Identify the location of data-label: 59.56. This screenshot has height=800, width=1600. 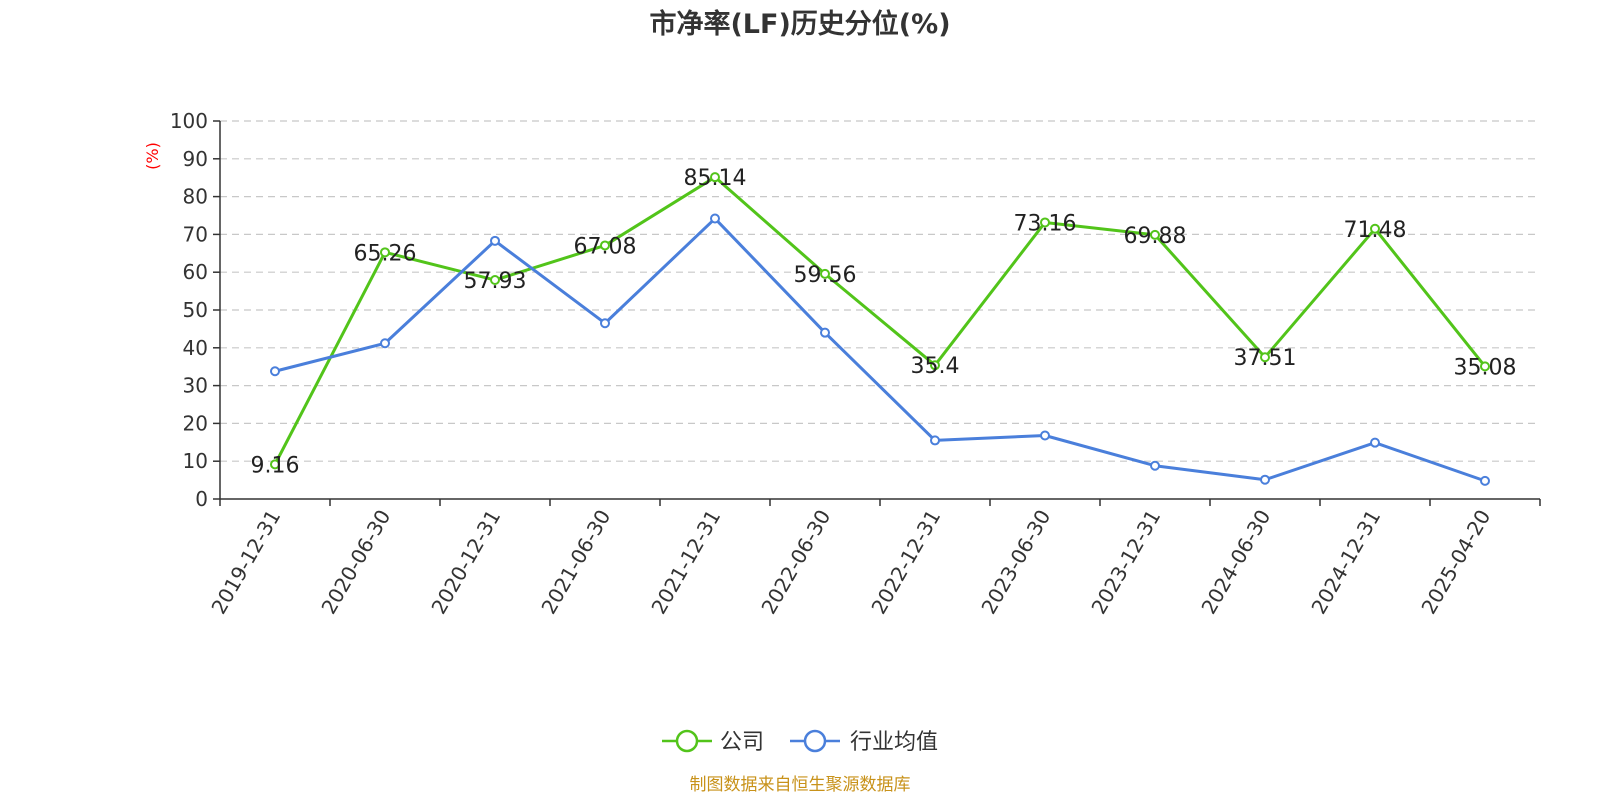
(825, 275).